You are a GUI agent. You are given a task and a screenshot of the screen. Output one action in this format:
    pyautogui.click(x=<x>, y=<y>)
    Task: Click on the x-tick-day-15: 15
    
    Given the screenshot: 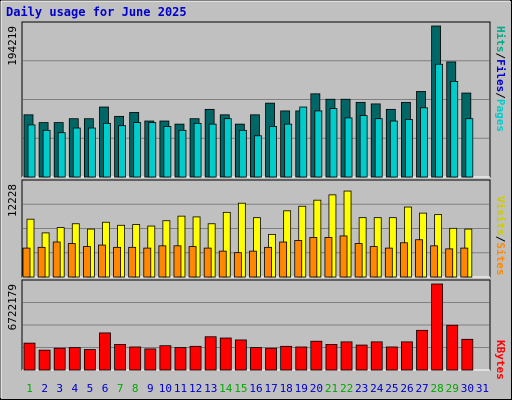 What is the action you would take?
    pyautogui.click(x=240, y=388)
    